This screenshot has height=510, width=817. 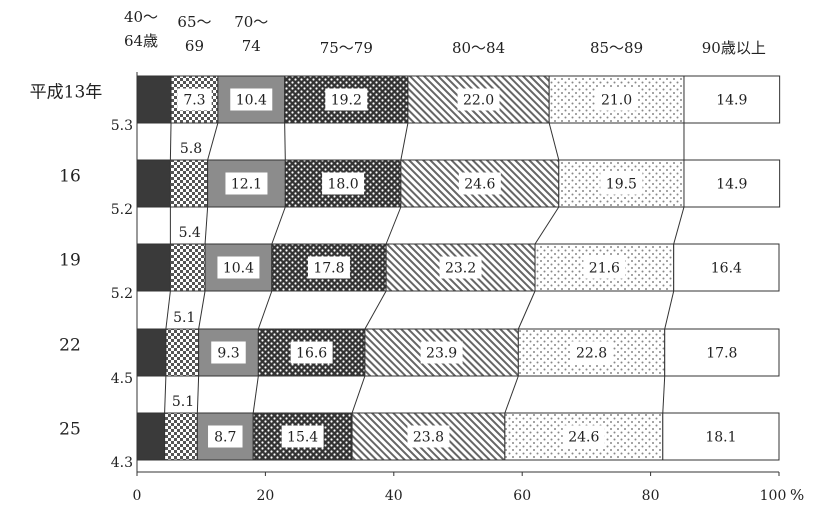 I want to click on data-label: 5.1, so click(x=183, y=402).